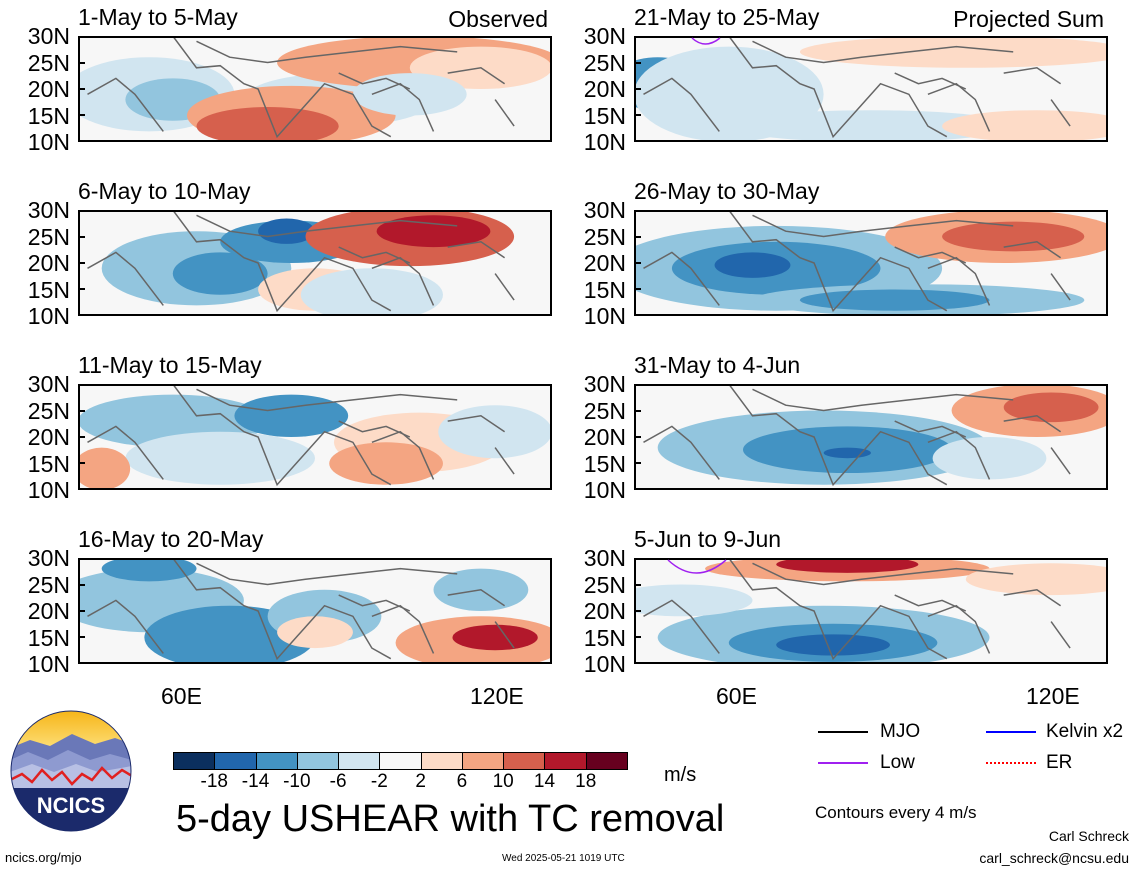 Image resolution: width=1135 pixels, height=872 pixels. Describe the element at coordinates (604, 142) in the screenshot. I see `lat-label-right-0-4: 10N` at that location.